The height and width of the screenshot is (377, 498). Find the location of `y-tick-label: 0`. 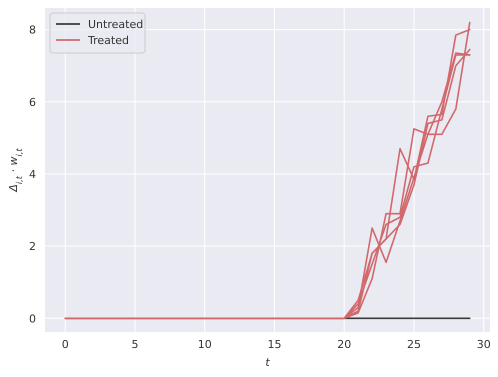

y-tick-label: 0 is located at coordinates (32, 319).